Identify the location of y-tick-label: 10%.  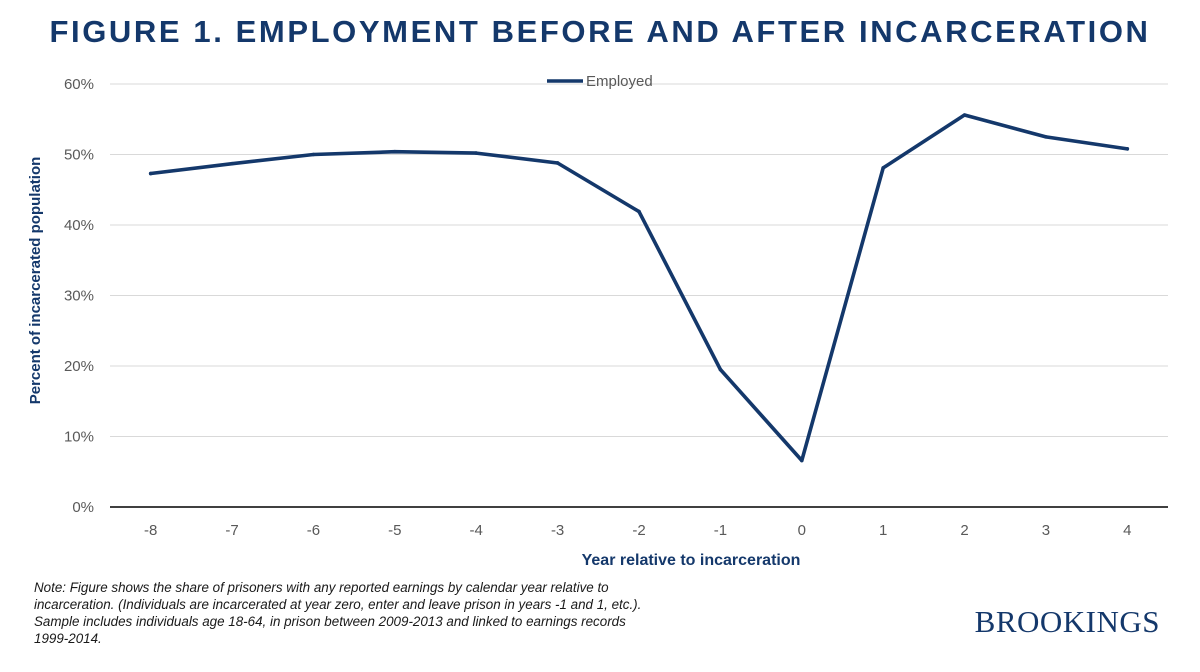
(79, 437).